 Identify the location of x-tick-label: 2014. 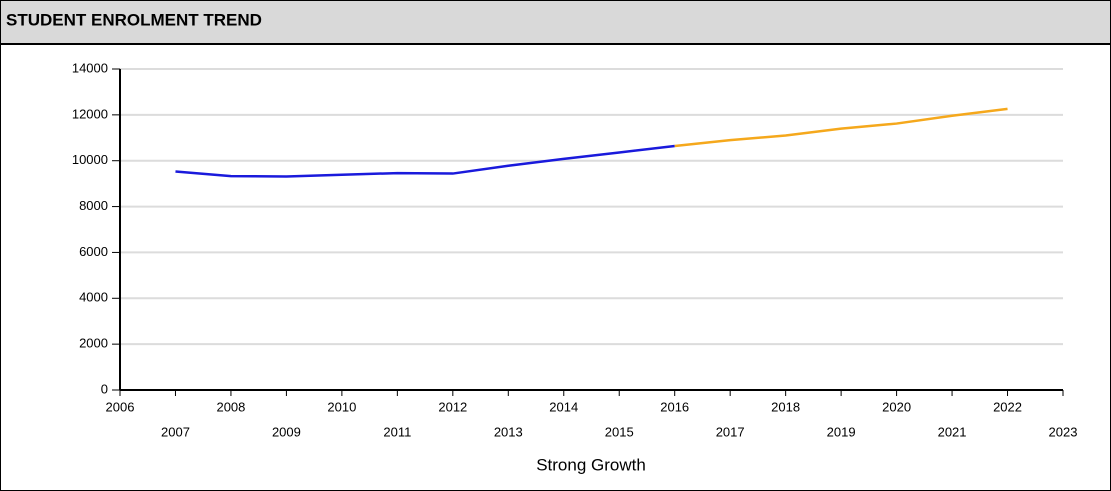
(563, 406).